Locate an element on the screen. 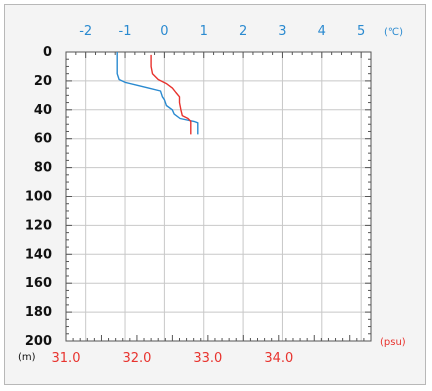 This screenshot has width=432, height=391. bottom-tick-label: 34.0 is located at coordinates (278, 358).